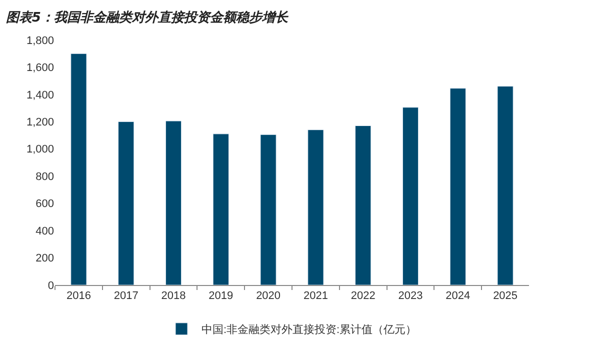 The image size is (589, 357). What do you see at coordinates (221, 296) in the screenshot?
I see `x-tick-label: 2019` at bounding box center [221, 296].